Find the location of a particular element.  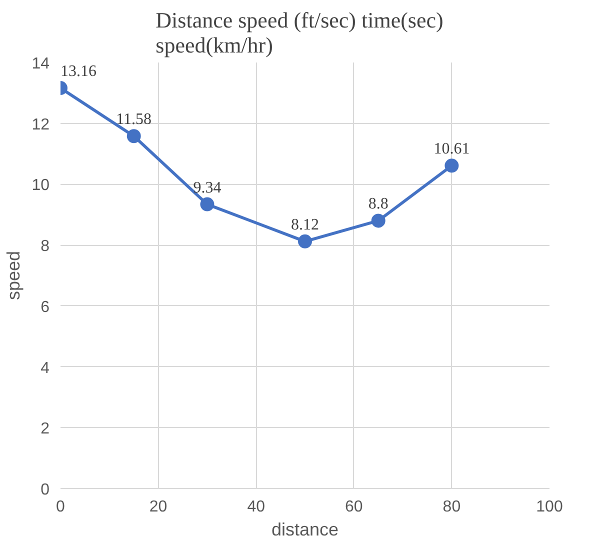

x-tick-label: 40 is located at coordinates (256, 507).